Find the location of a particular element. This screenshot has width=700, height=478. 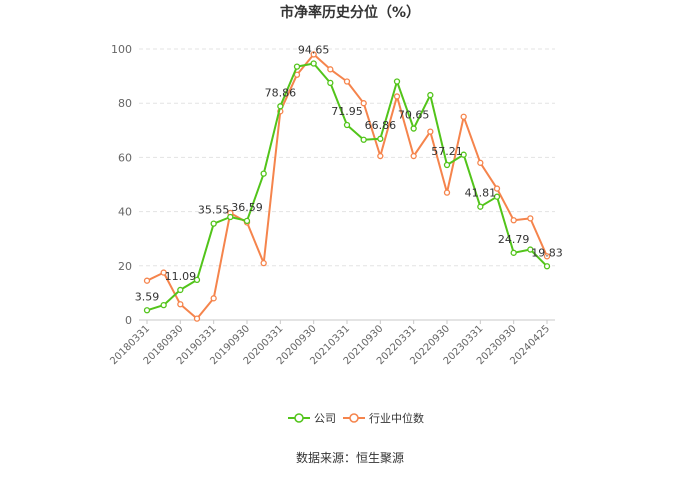

y-tick-label: 40 is located at coordinates (125, 212).